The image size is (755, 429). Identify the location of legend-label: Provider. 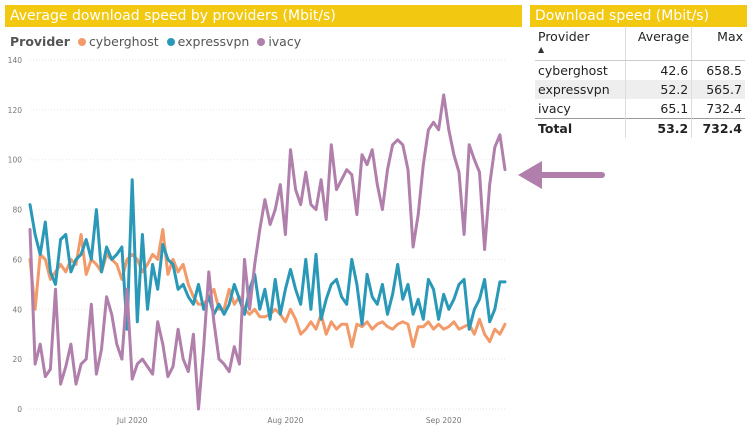
(40, 41).